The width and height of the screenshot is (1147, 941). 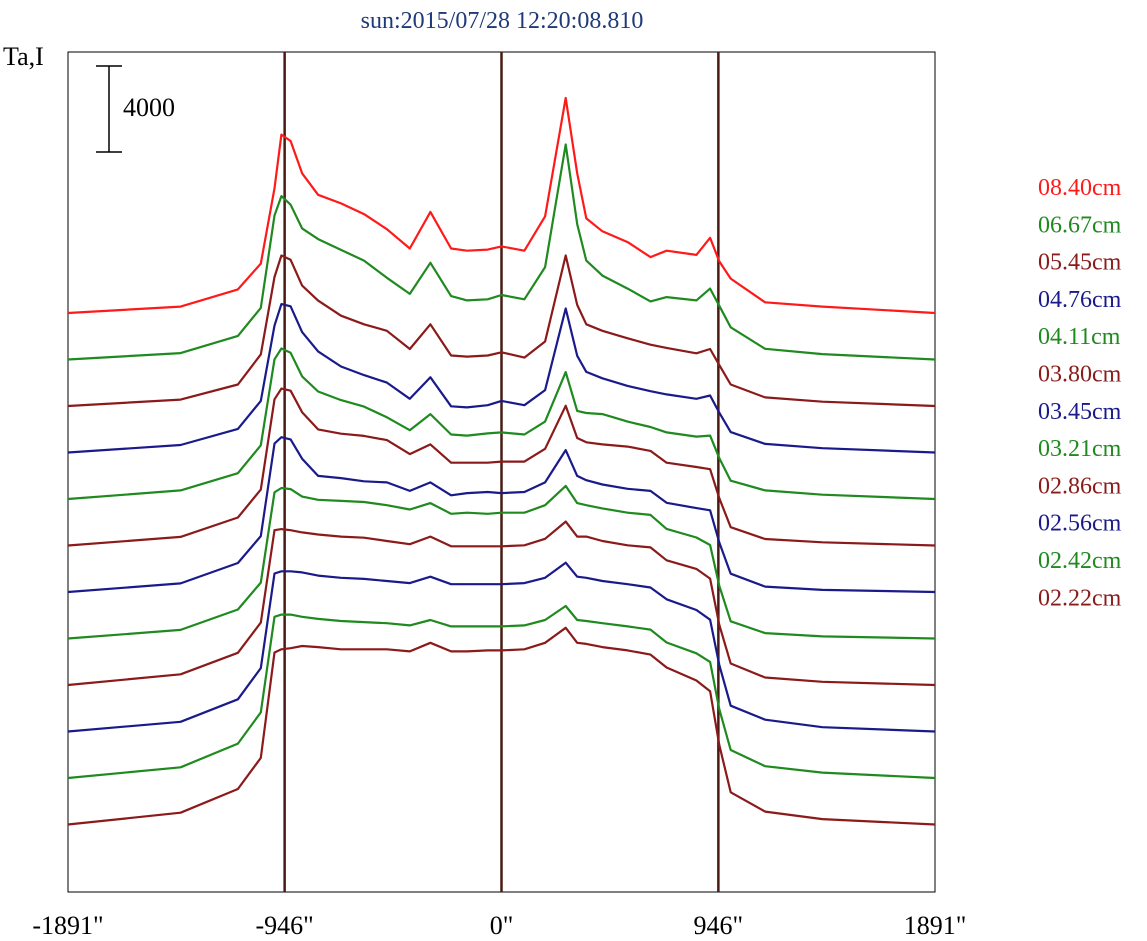 I want to click on series-line-02-42cm, so click(x=501, y=692).